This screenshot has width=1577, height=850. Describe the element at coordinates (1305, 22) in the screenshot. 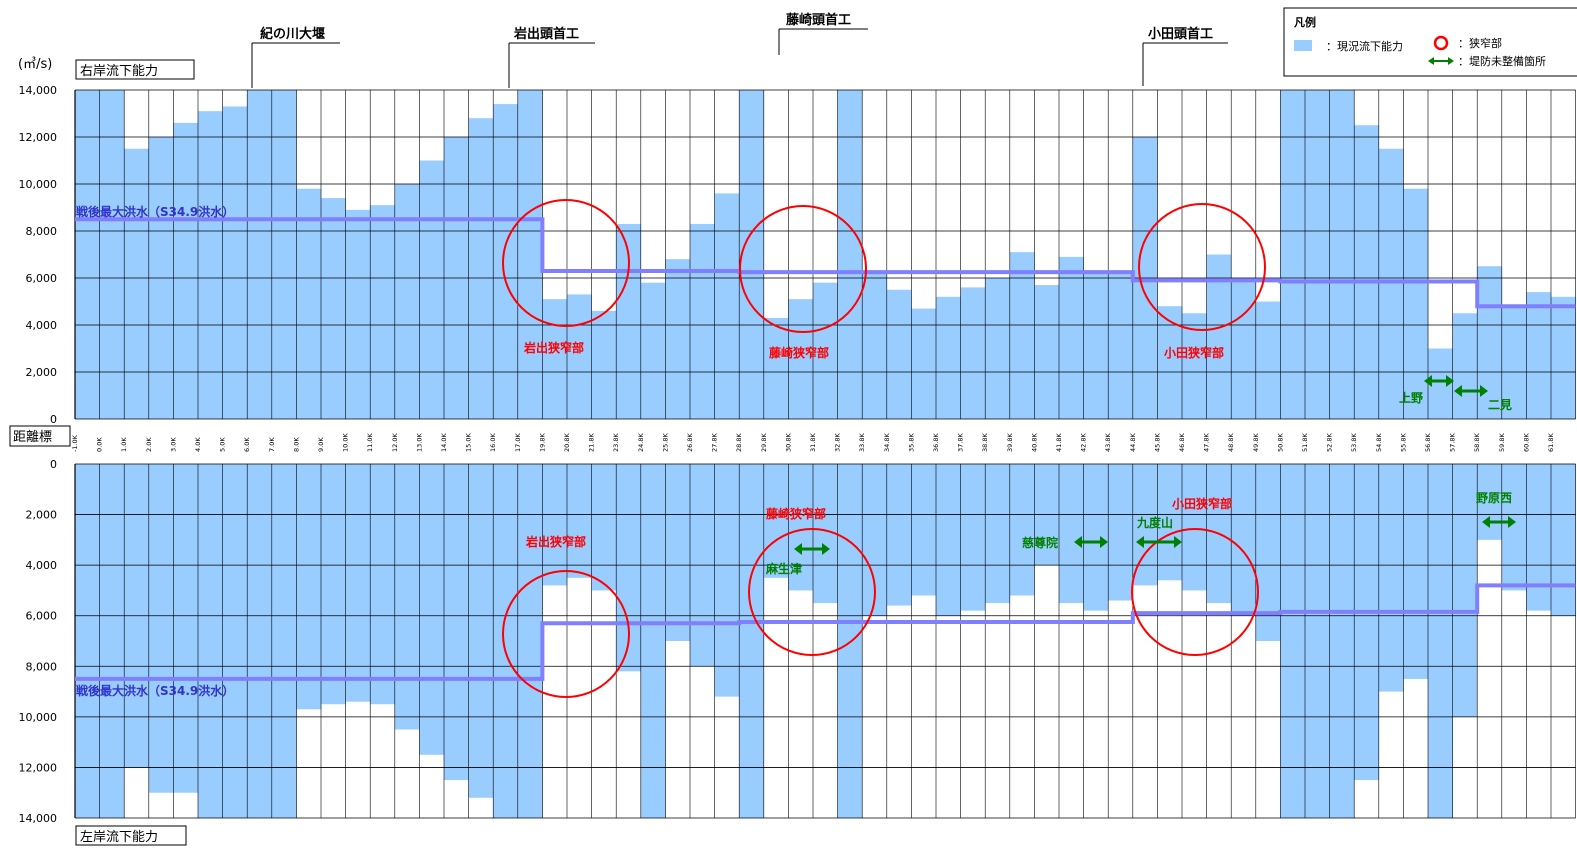

I see `legend-title: 凡例` at that location.